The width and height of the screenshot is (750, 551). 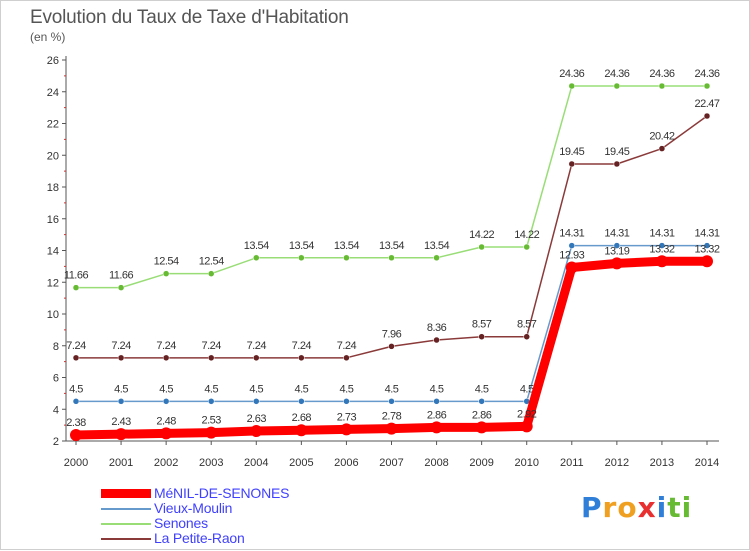 I want to click on x-tick-label: 2008, so click(x=436, y=463).